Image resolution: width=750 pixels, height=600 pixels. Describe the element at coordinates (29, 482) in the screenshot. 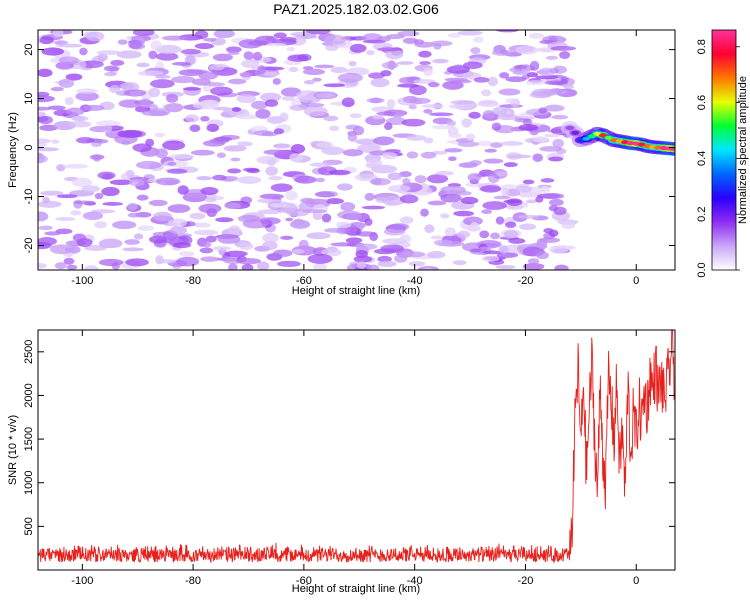

I see `y-tick-label: 1000` at that location.